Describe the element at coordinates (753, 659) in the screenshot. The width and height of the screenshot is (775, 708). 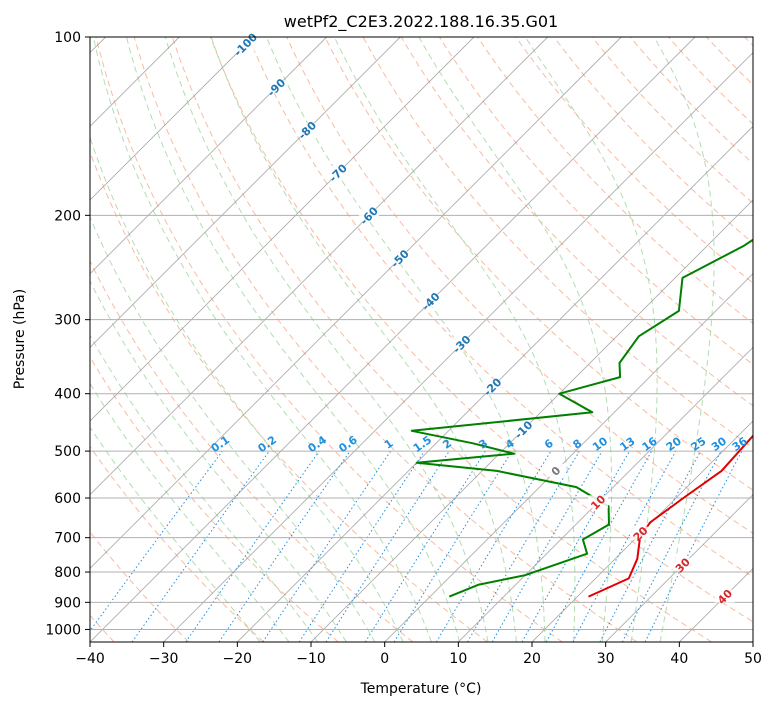
I see `x-tick-label: 50` at that location.